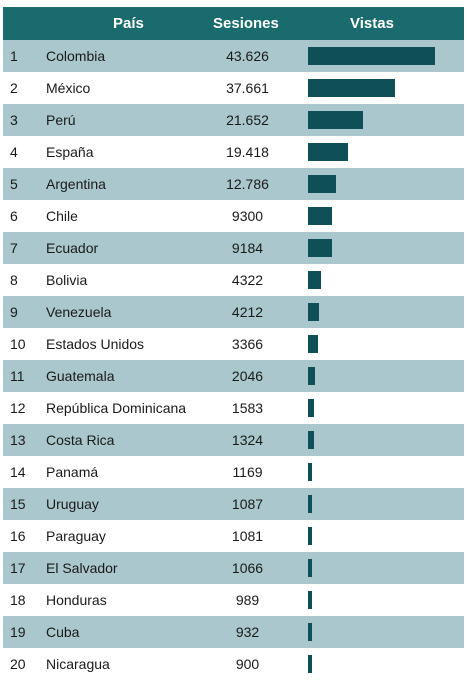  I want to click on table-row: 9 Venezuela 4212, so click(233, 312).